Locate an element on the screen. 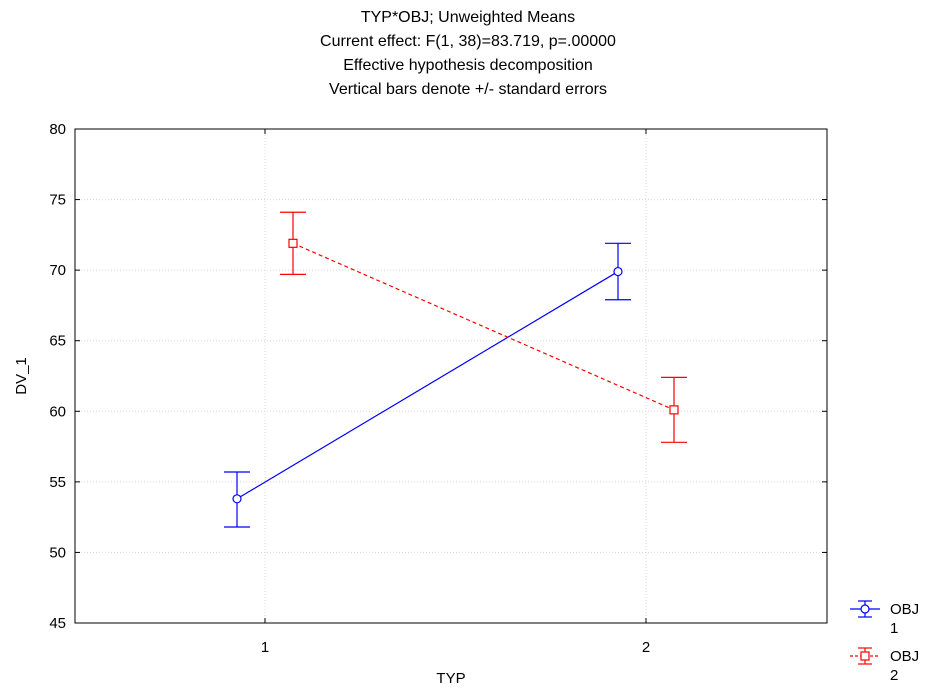 The width and height of the screenshot is (937, 693). y-tick-label: 65 is located at coordinates (57, 341).